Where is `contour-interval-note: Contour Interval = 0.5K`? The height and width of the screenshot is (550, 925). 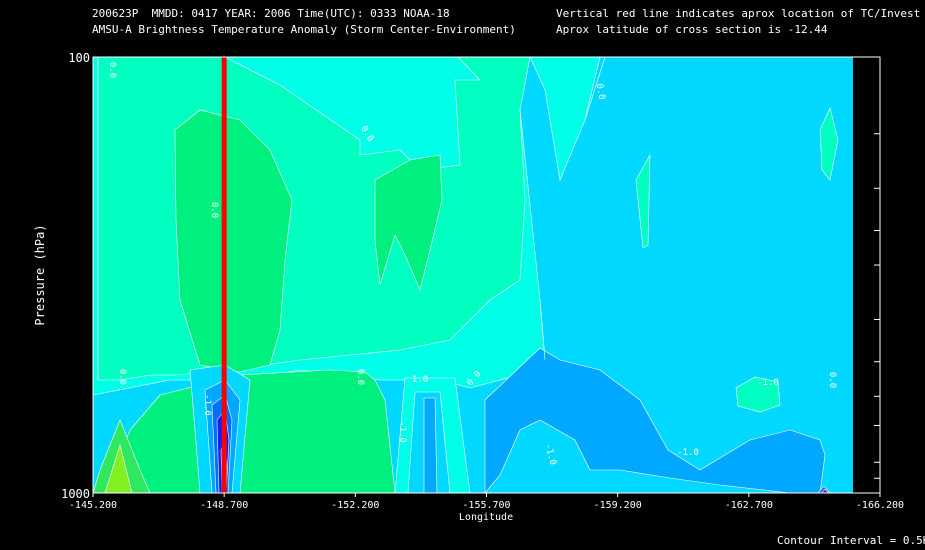 contour-interval-note: Contour Interval = 0.5K is located at coordinates (851, 540).